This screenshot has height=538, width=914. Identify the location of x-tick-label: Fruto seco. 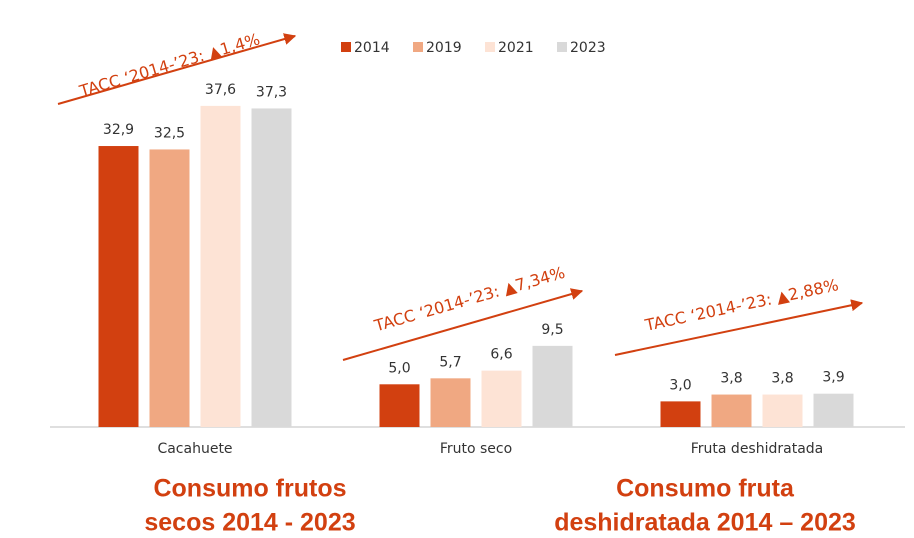
(476, 449).